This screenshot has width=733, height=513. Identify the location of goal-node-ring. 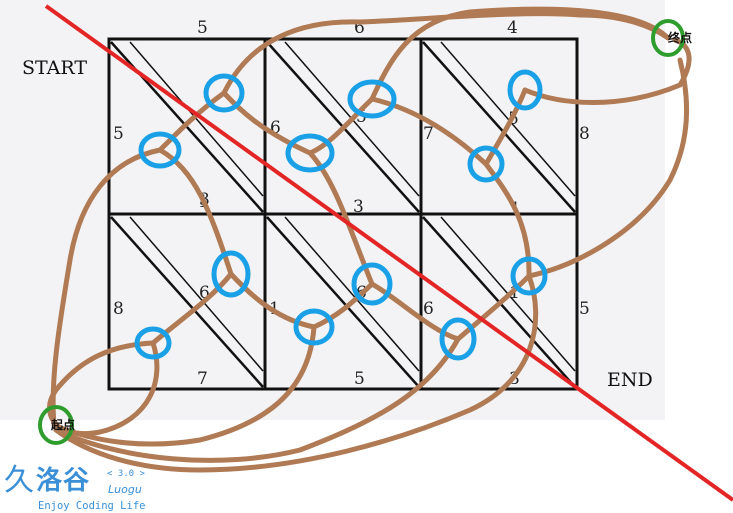
(668, 38).